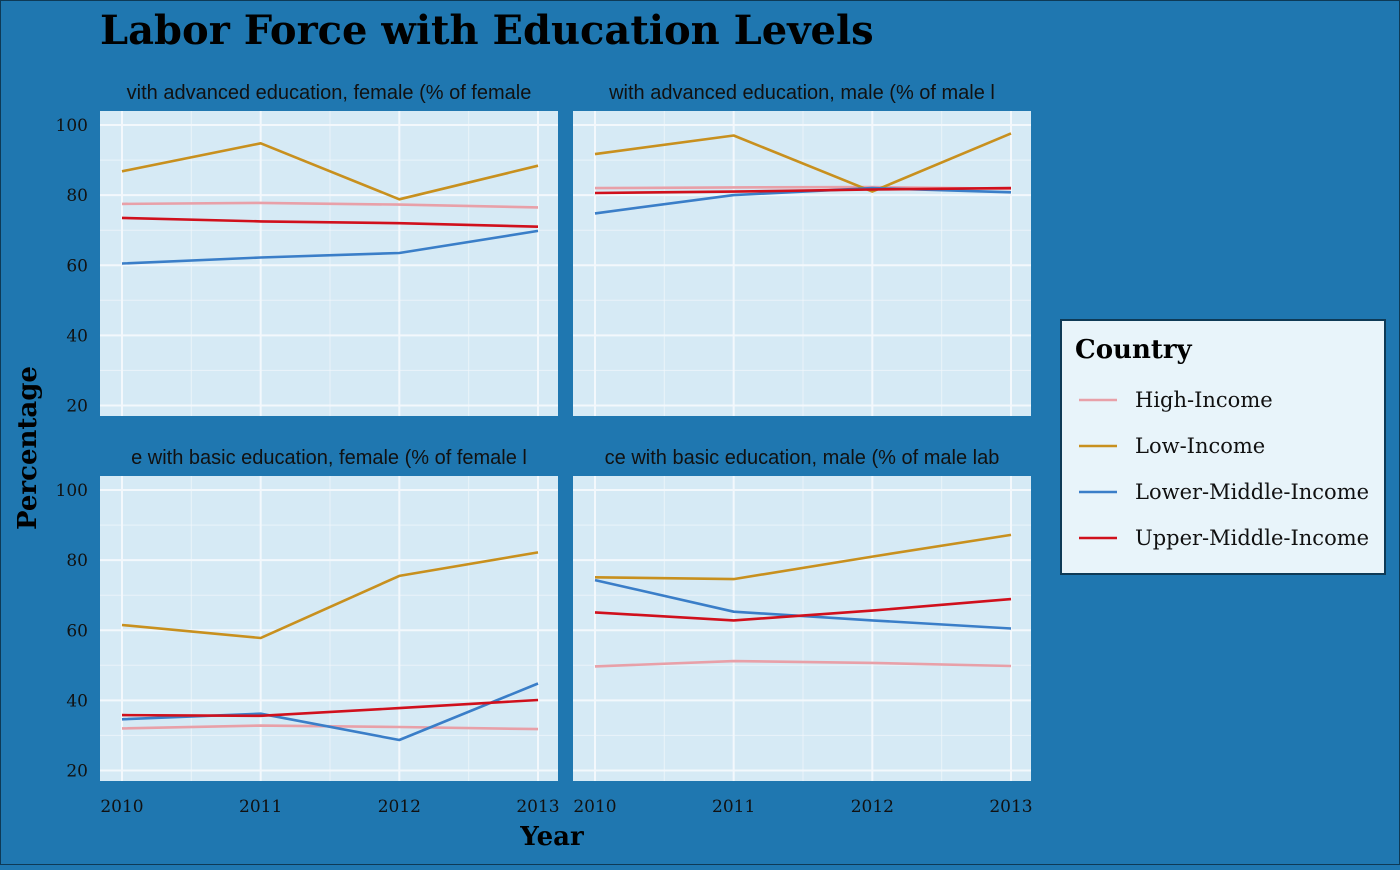 This screenshot has height=870, width=1400. What do you see at coordinates (28, 448) in the screenshot?
I see `y-axis-title: Percentage` at bounding box center [28, 448].